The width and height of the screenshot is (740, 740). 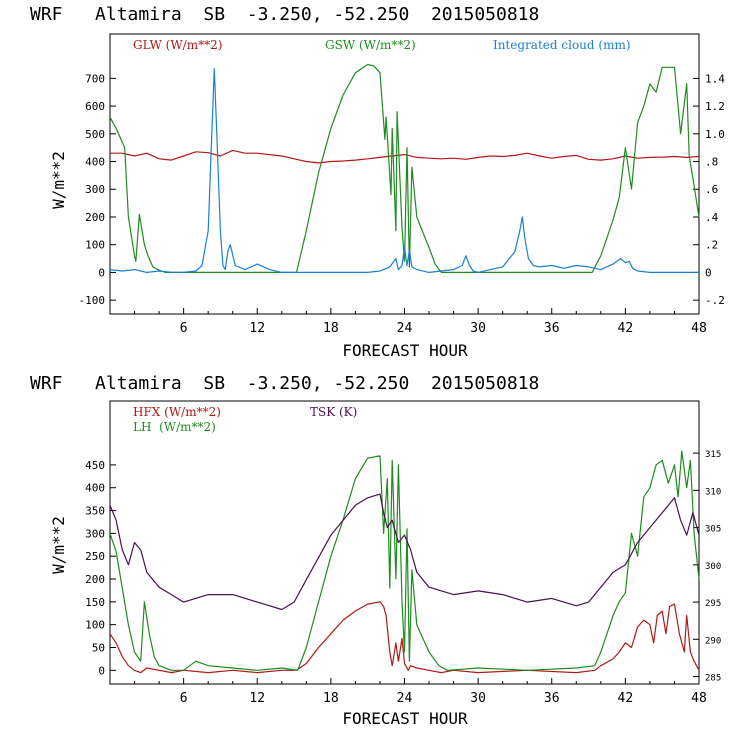 I want to click on top-x-tick-label-3: 24, so click(x=405, y=328).